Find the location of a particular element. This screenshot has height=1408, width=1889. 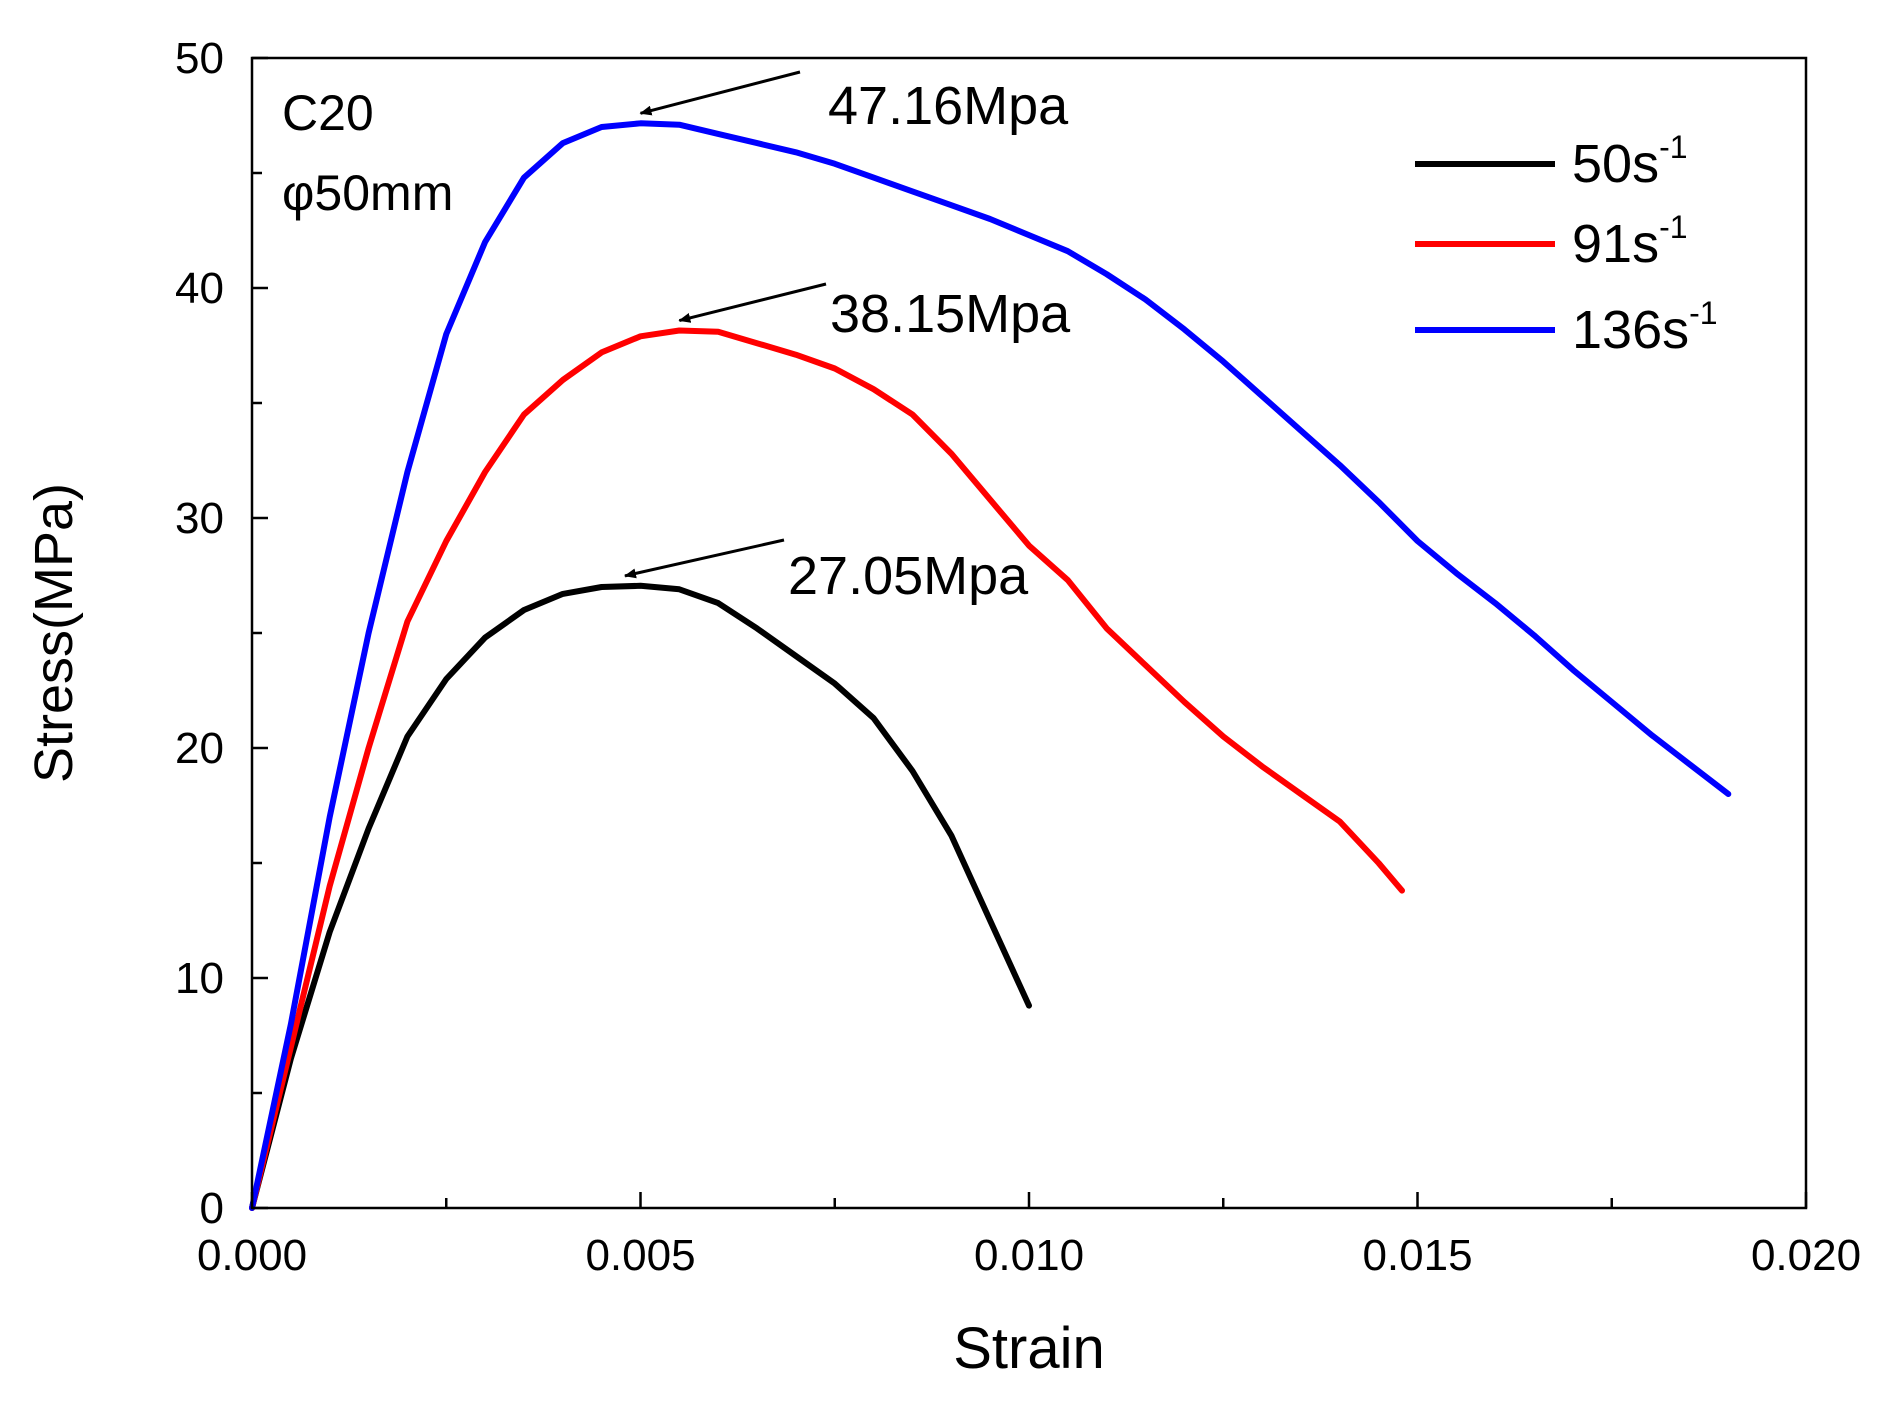

peak-annotation-label: 47.16Mpa is located at coordinates (948, 106).